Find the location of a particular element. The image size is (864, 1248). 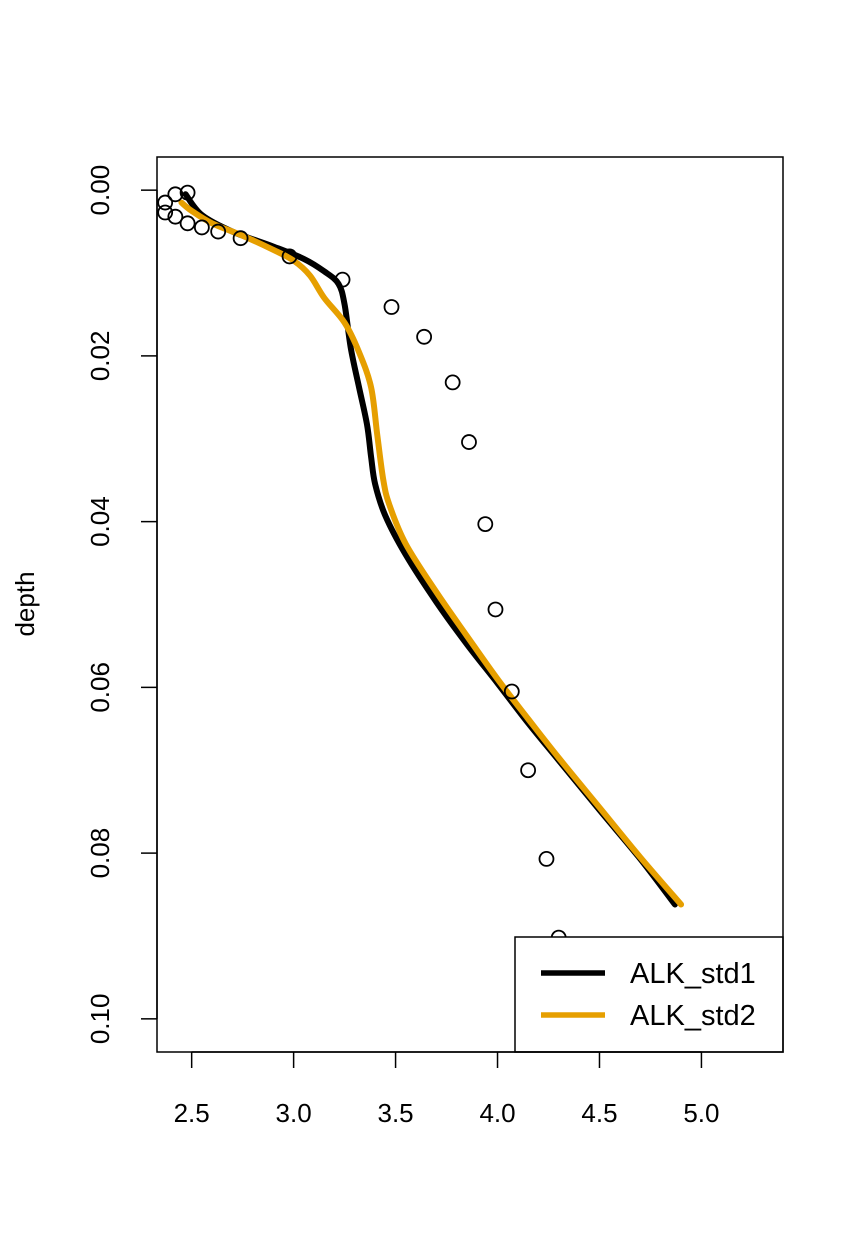

legend-label-alk-std2: ALK_std2 is located at coordinates (693, 1016).